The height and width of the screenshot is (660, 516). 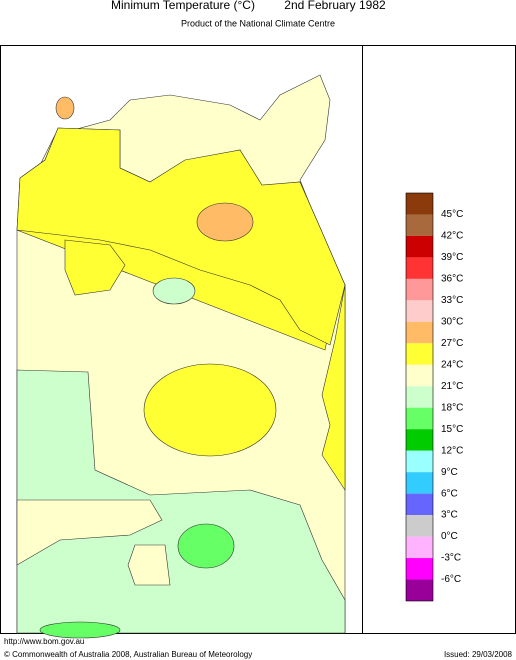 I want to click on legend-label: 3°C, so click(x=449, y=515).